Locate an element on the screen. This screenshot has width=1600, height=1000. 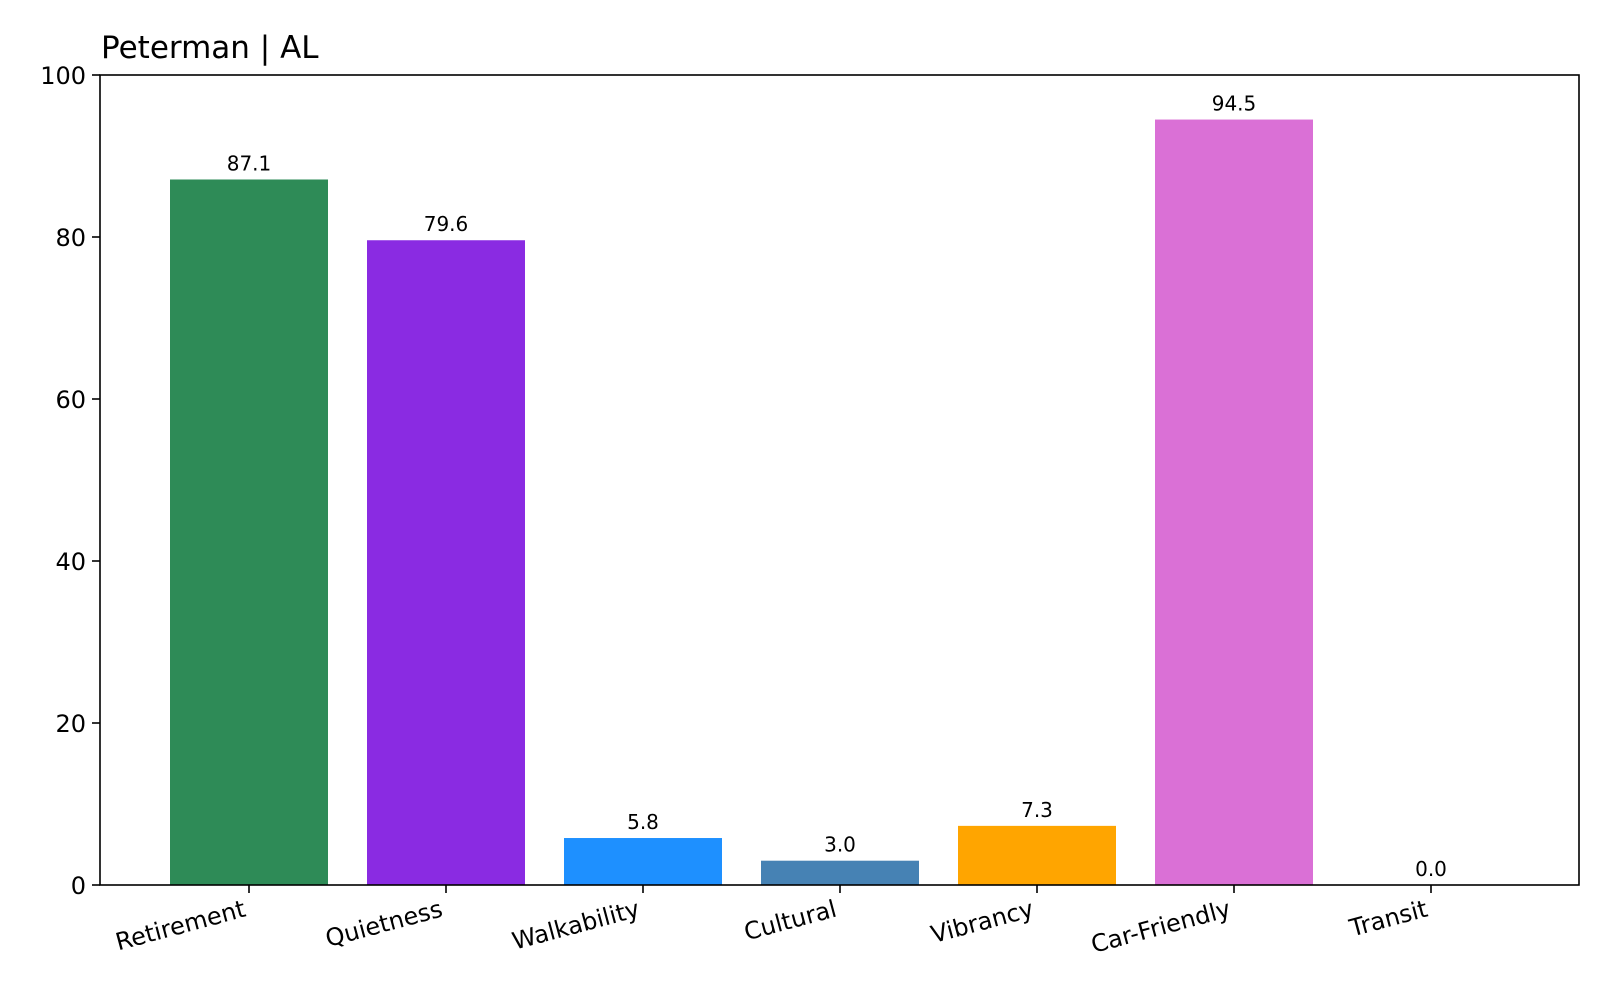
bar-walkability is located at coordinates (643, 861).